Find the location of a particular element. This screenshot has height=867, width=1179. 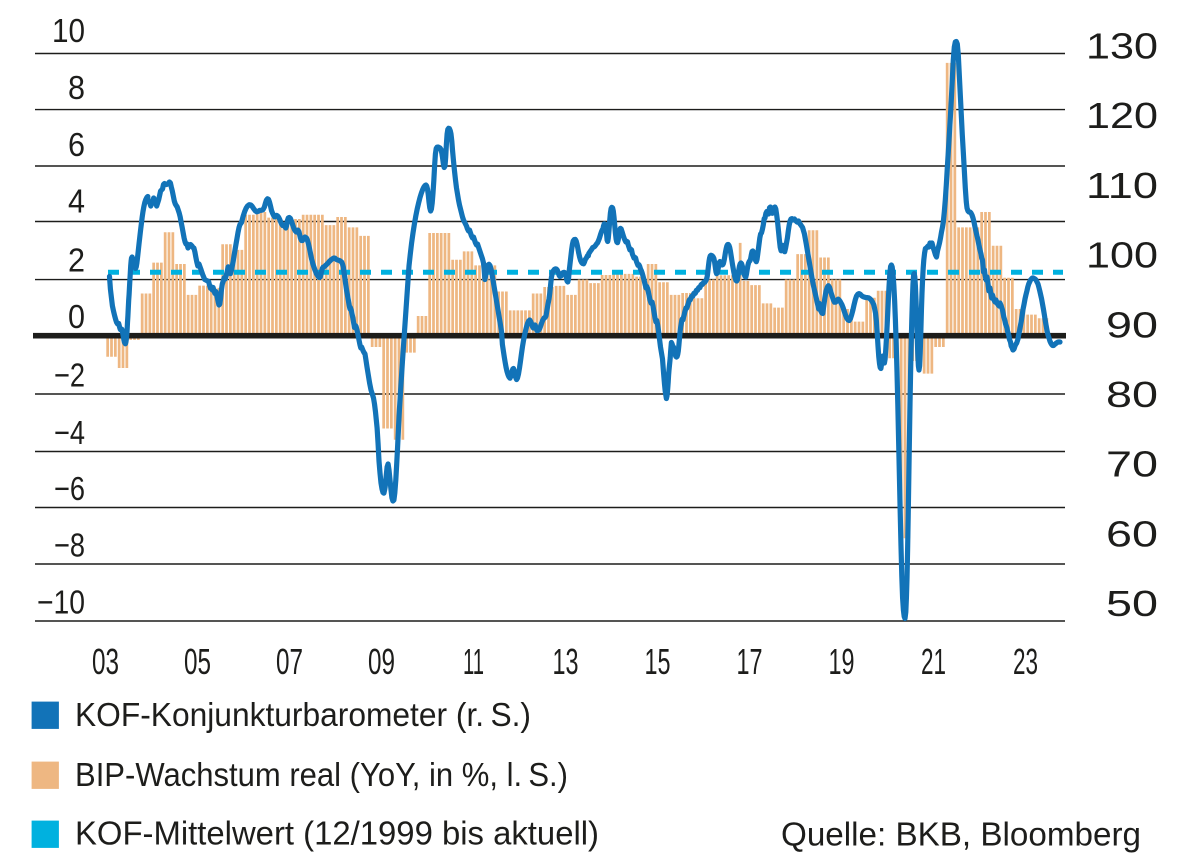

svg-text: 6 is located at coordinates (76, 145).